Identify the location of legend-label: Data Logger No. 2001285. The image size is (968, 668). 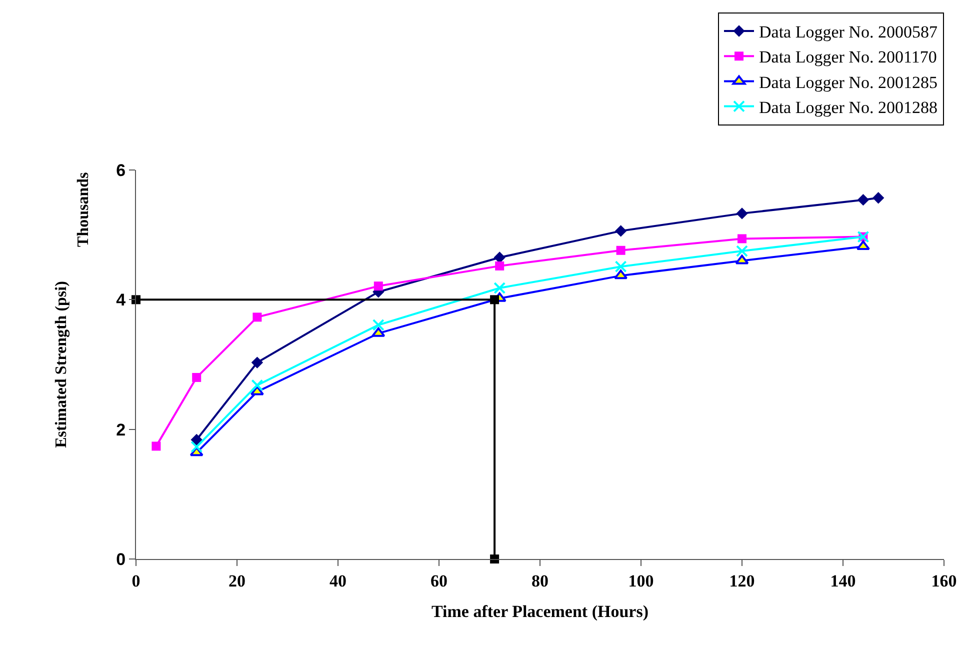
(848, 82).